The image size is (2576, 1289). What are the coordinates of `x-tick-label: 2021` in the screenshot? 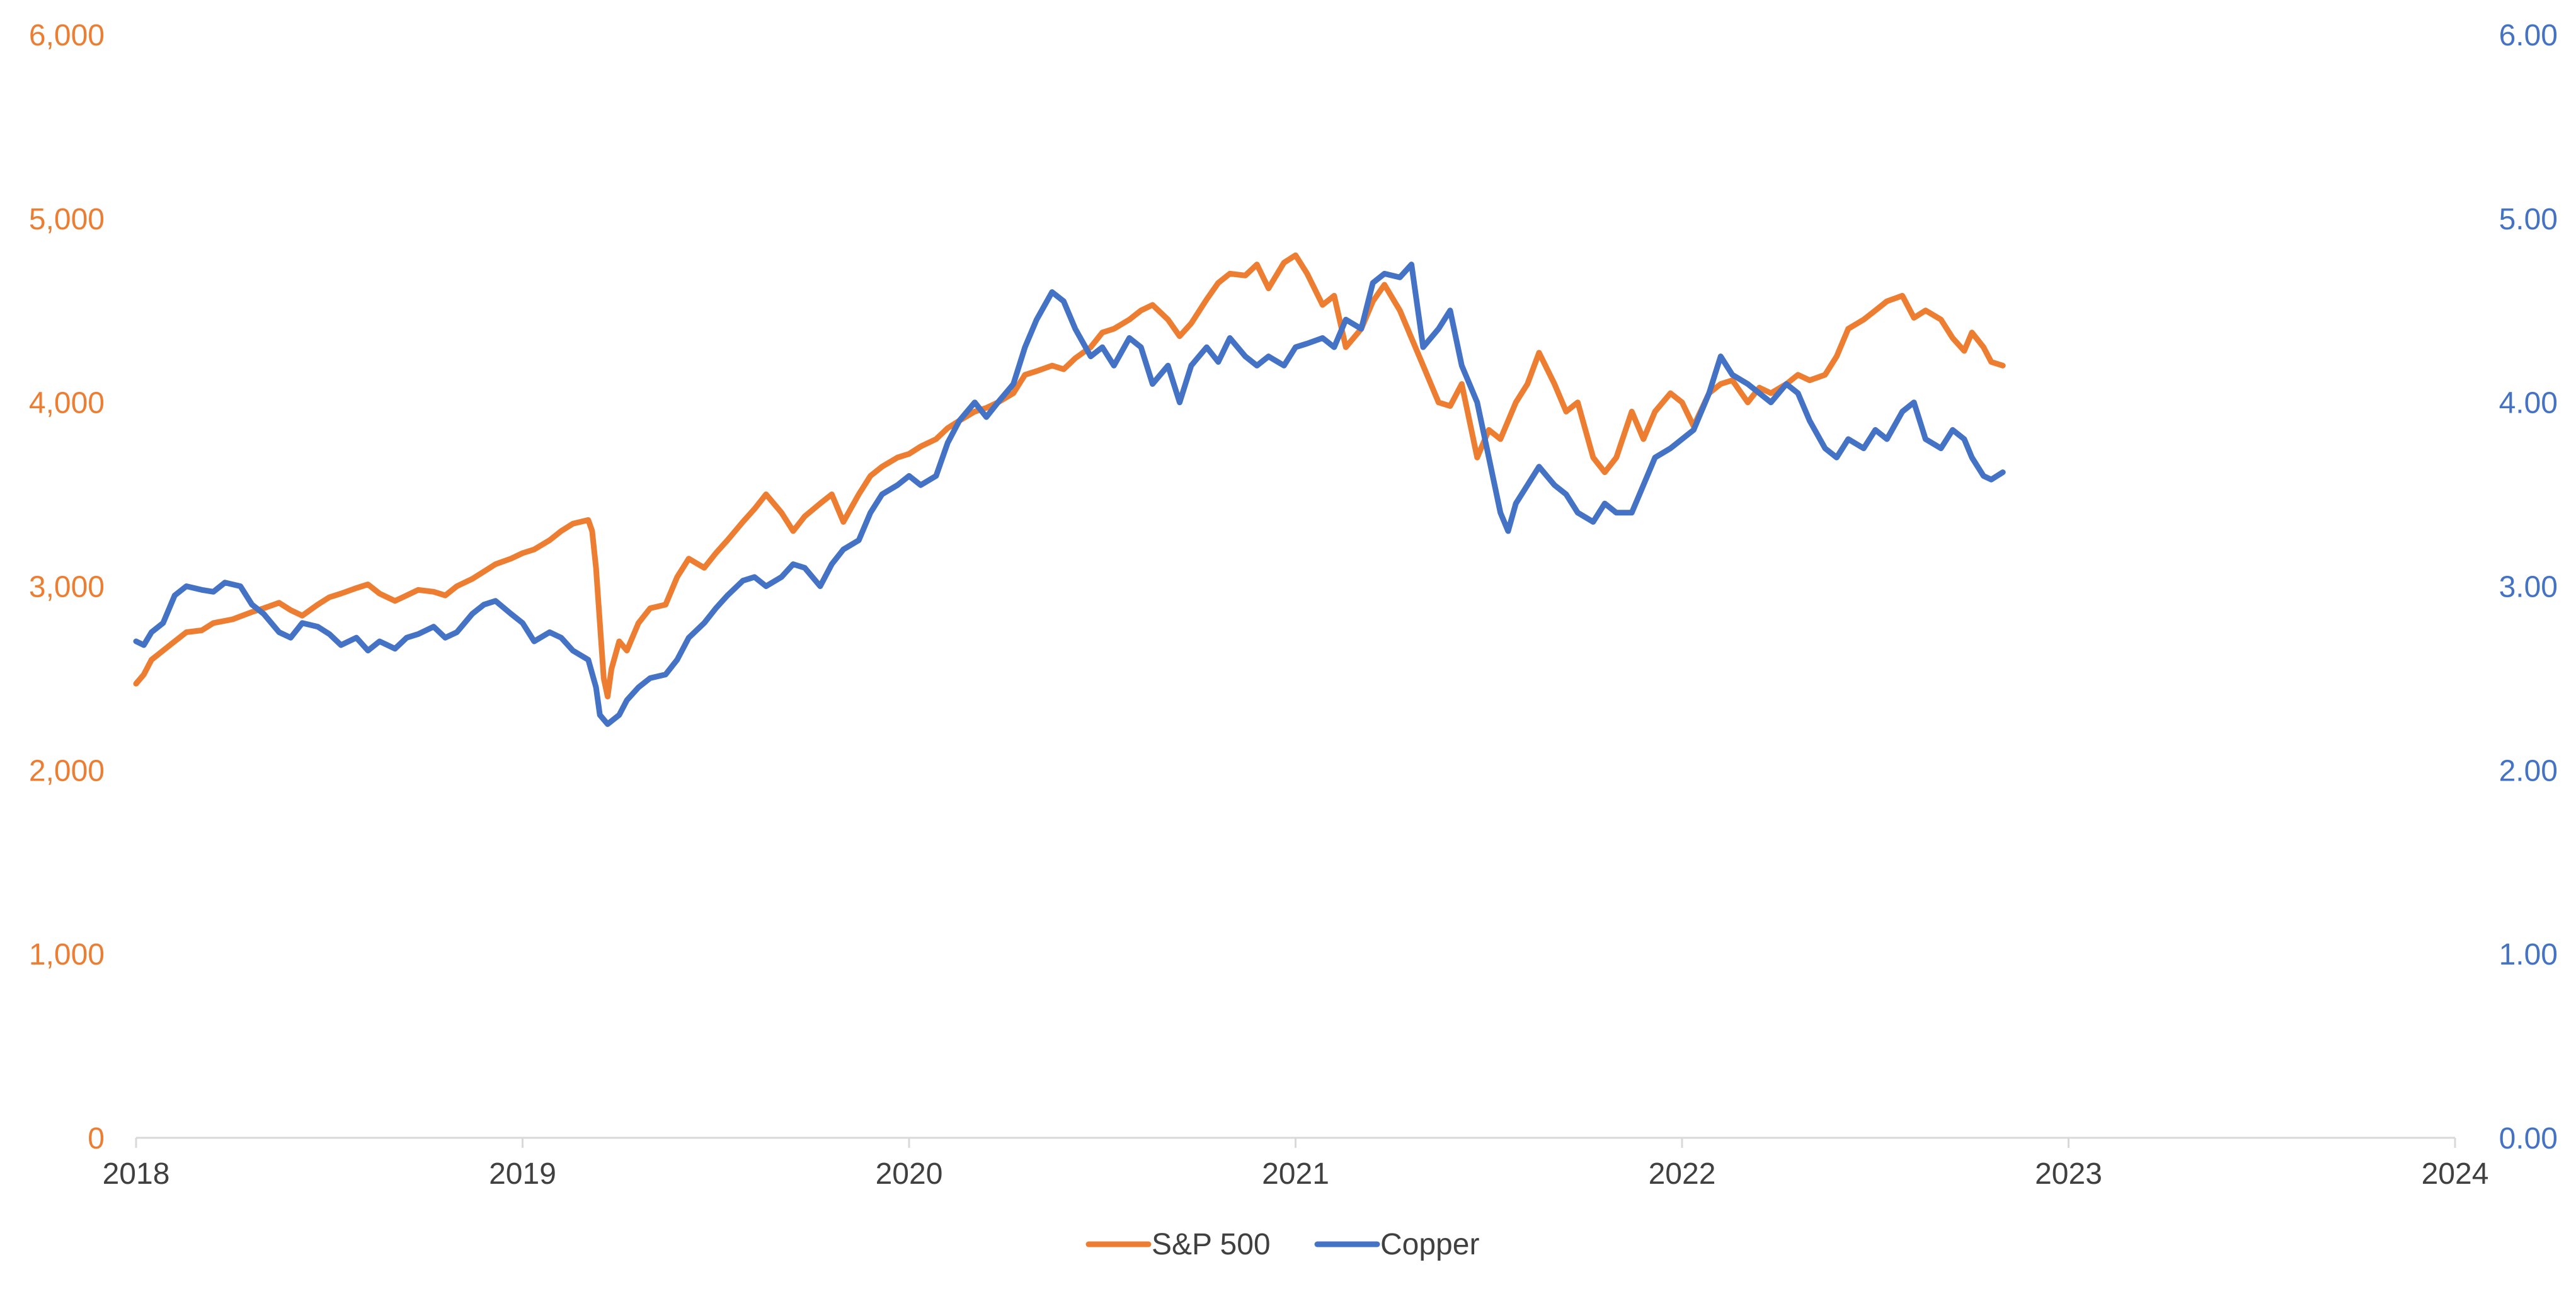 It's located at (1296, 1174).